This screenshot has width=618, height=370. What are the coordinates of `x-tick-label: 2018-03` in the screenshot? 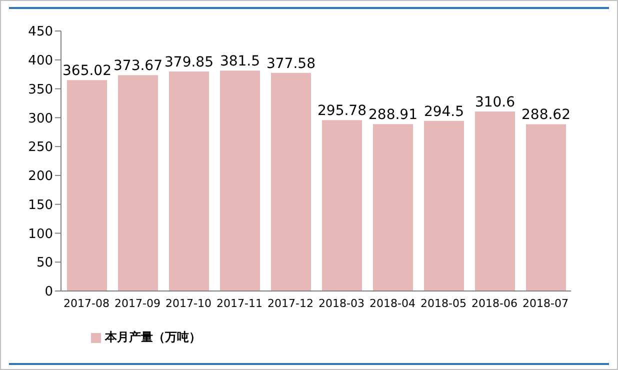 It's located at (341, 303).